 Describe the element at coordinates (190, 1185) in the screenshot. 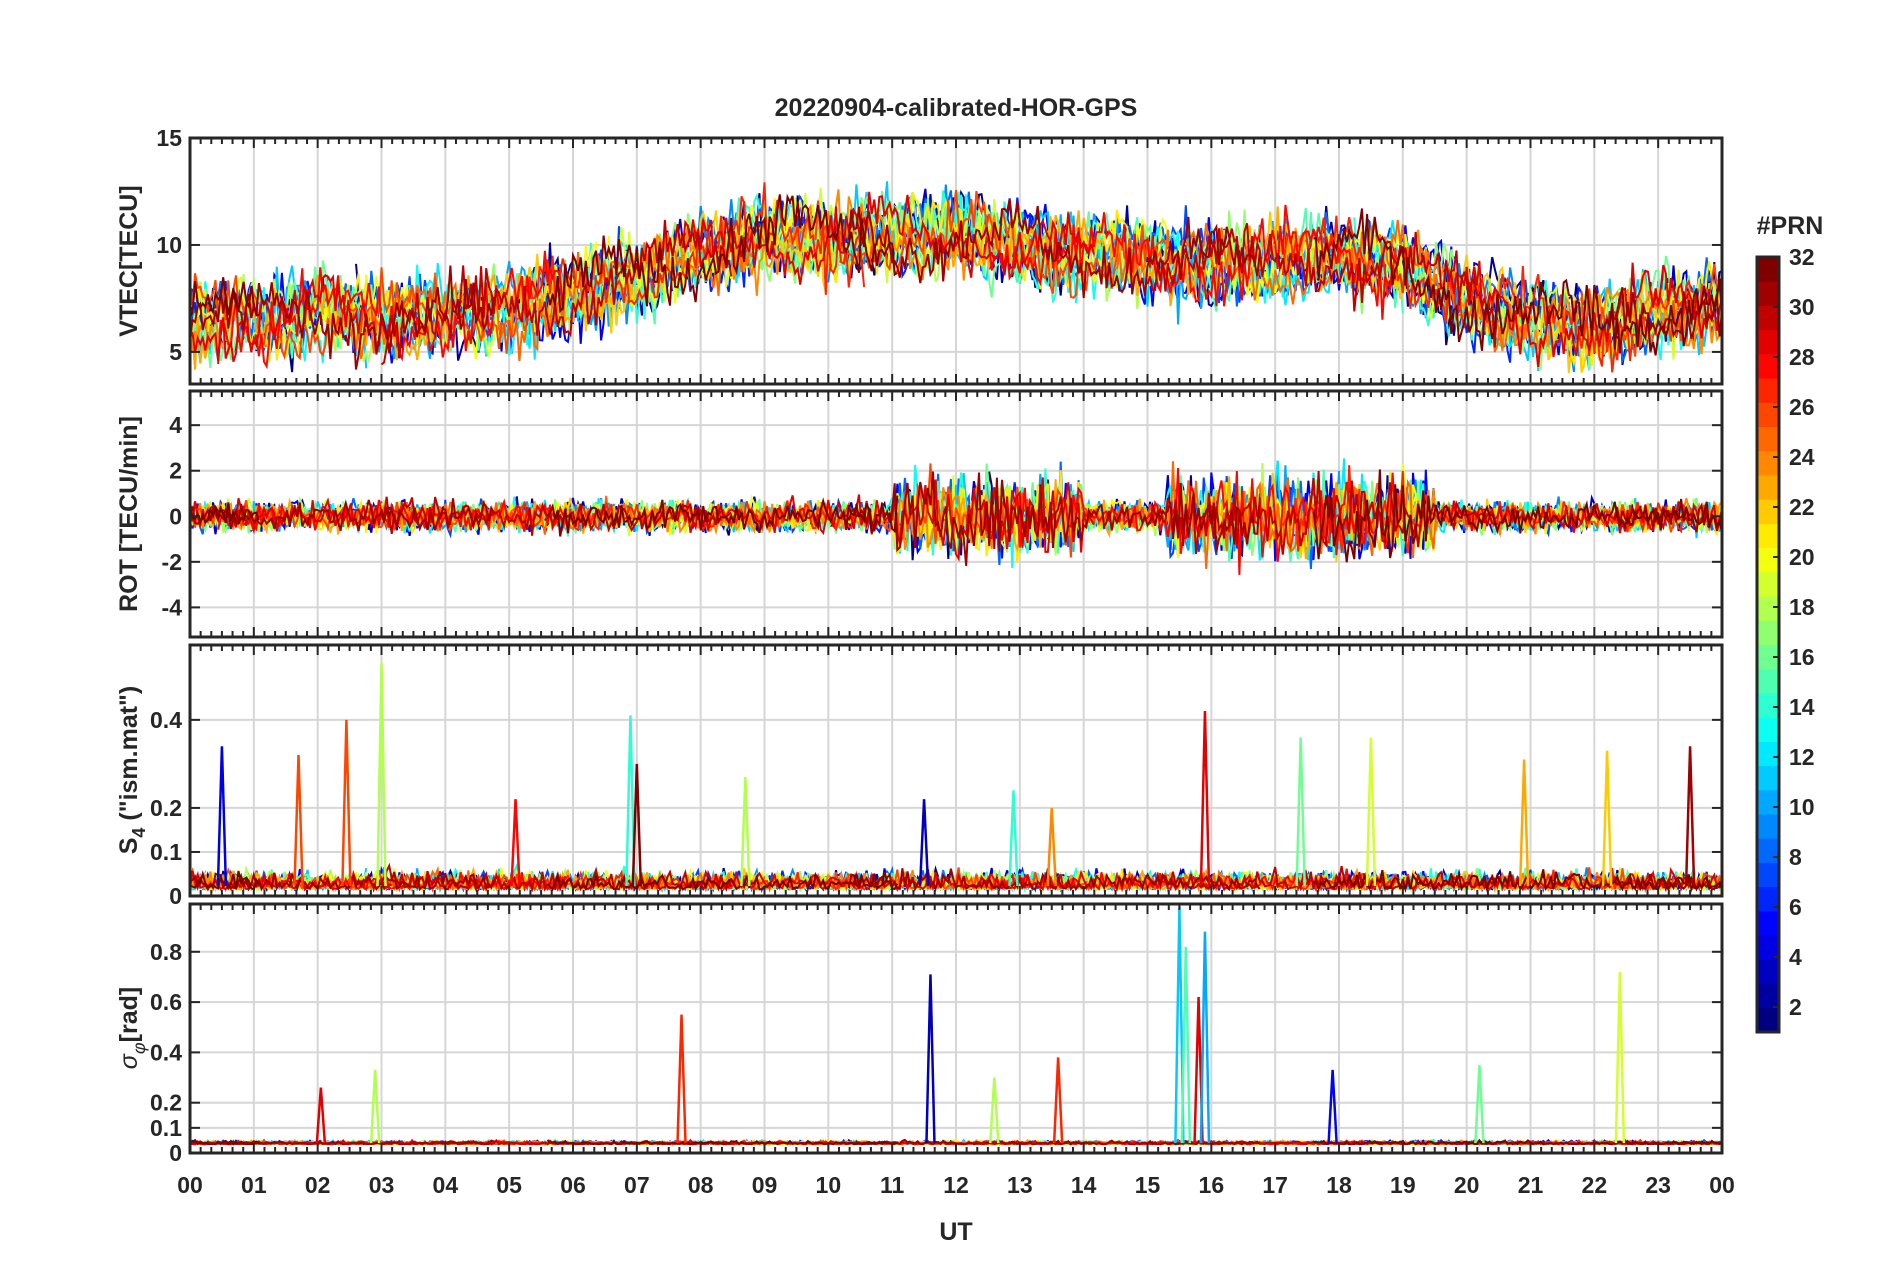

I see `x-ticklabel: 00` at that location.